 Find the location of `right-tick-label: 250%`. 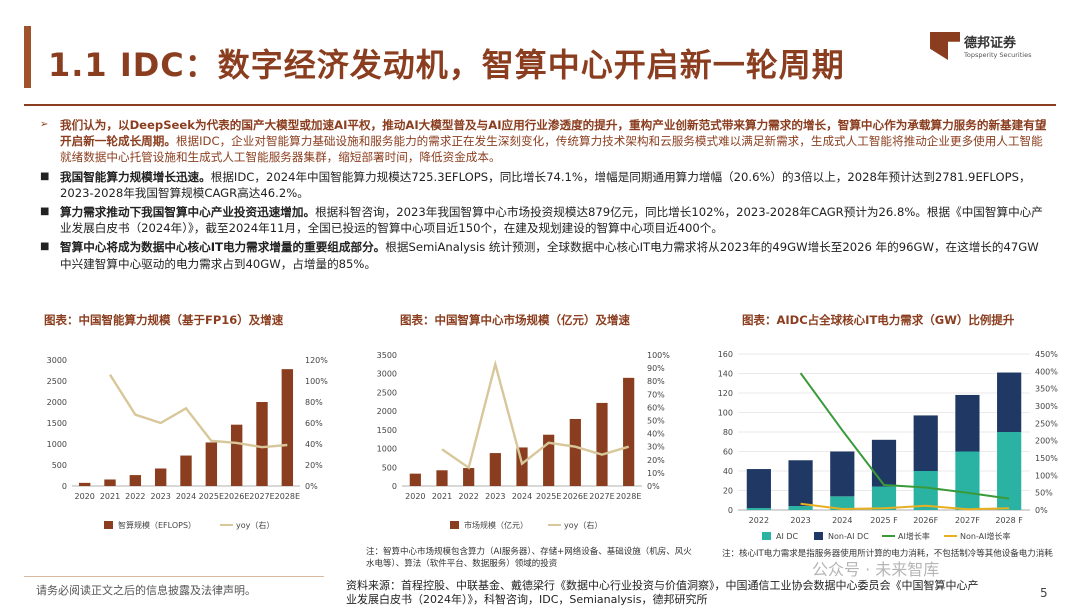

right-tick-label: 250% is located at coordinates (1046, 423).